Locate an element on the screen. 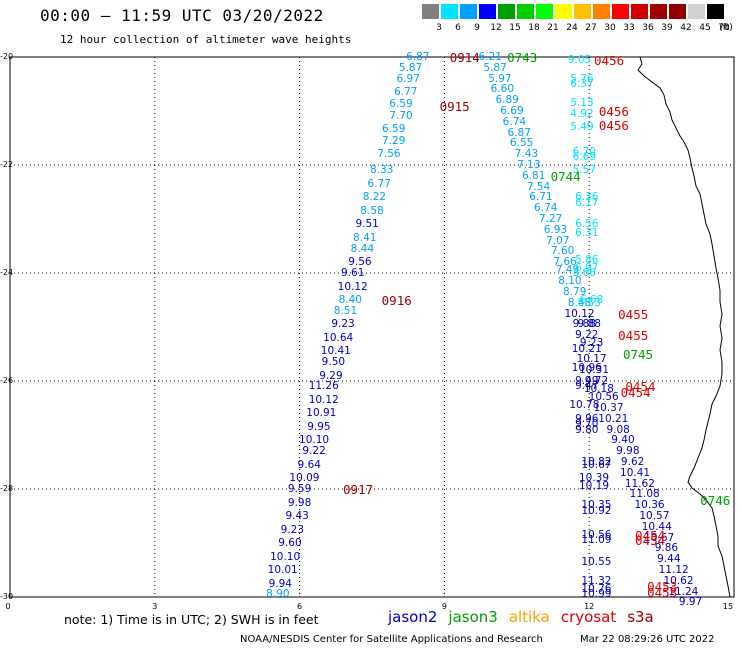 Image resolution: width=740 pixels, height=650 pixels. wave-height-value: 7.27 is located at coordinates (550, 219).